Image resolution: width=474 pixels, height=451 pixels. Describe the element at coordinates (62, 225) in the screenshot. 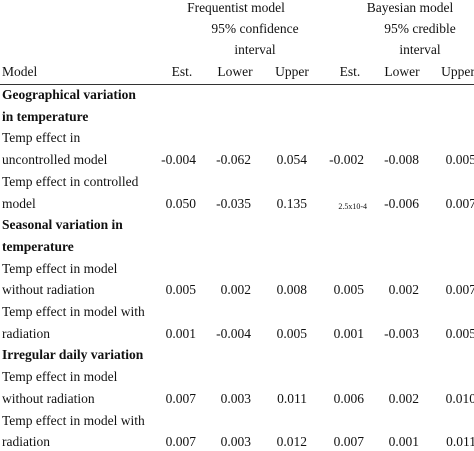

I see `section-title: Seasonal variation in` at that location.